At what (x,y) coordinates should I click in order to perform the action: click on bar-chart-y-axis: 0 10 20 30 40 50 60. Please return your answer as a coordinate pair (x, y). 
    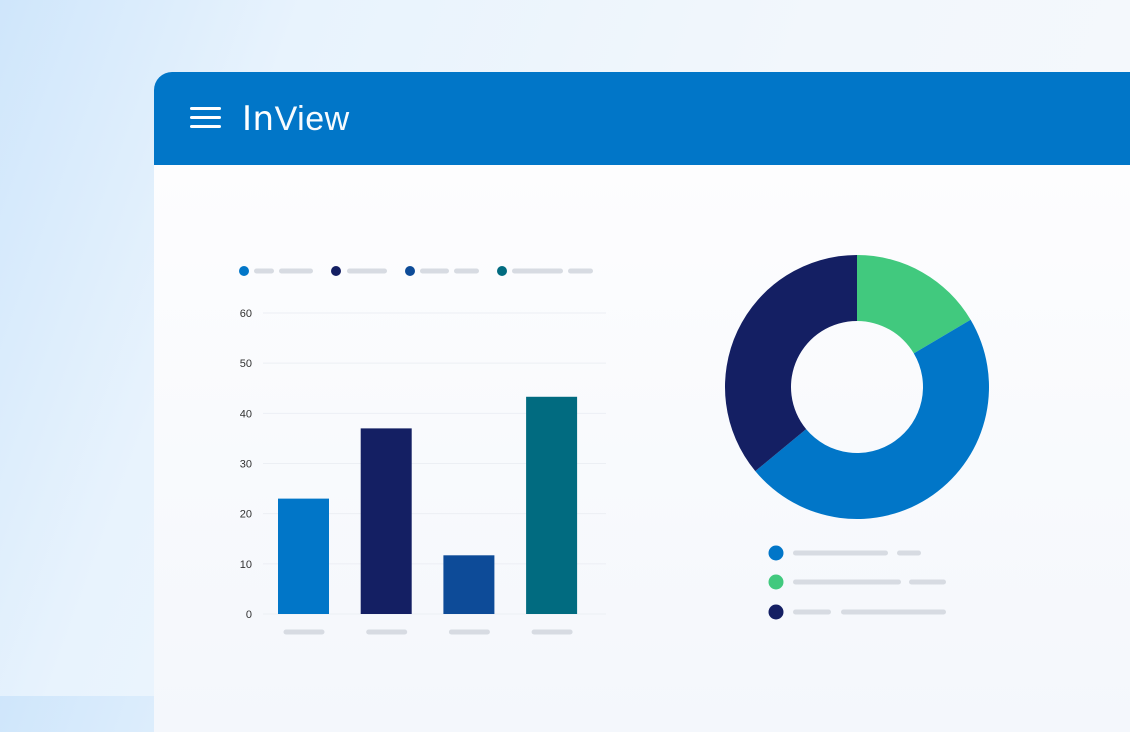
    Looking at the image, I should click on (246, 464).